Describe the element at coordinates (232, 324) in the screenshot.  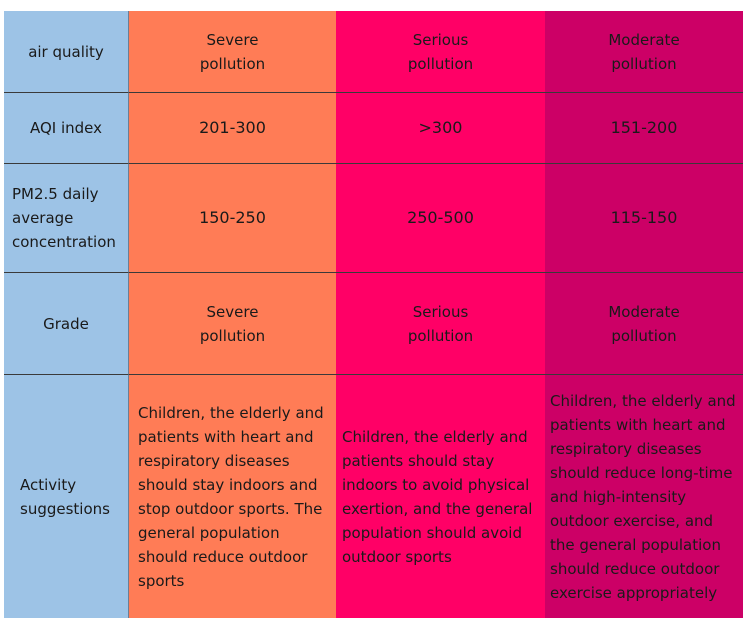
I see `cell-severe-grade: Severe pollution` at that location.